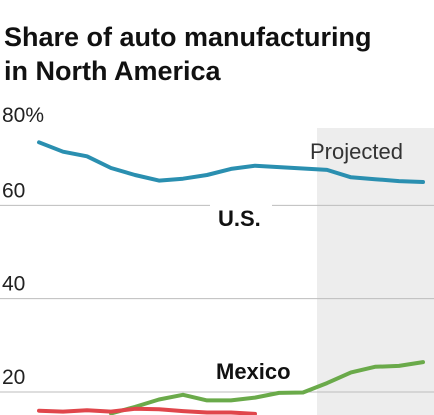  What do you see at coordinates (356, 151) in the screenshot?
I see `projected-label: Projected` at bounding box center [356, 151].